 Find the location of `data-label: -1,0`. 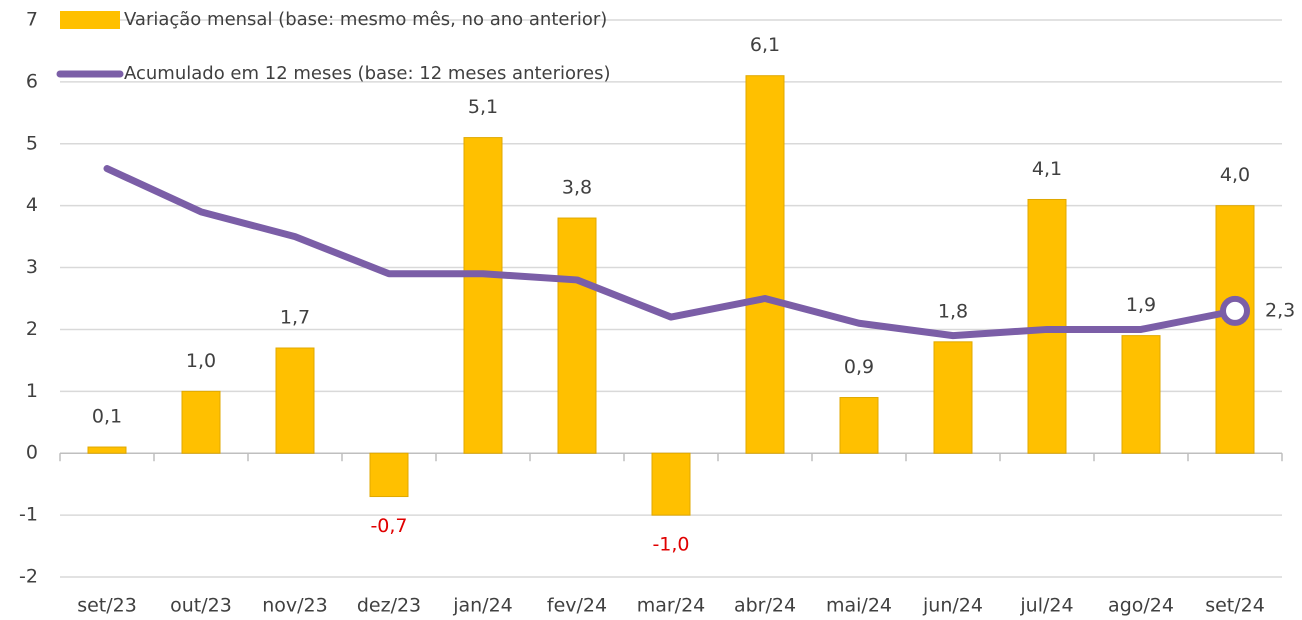

data-label: -1,0 is located at coordinates (670, 545).